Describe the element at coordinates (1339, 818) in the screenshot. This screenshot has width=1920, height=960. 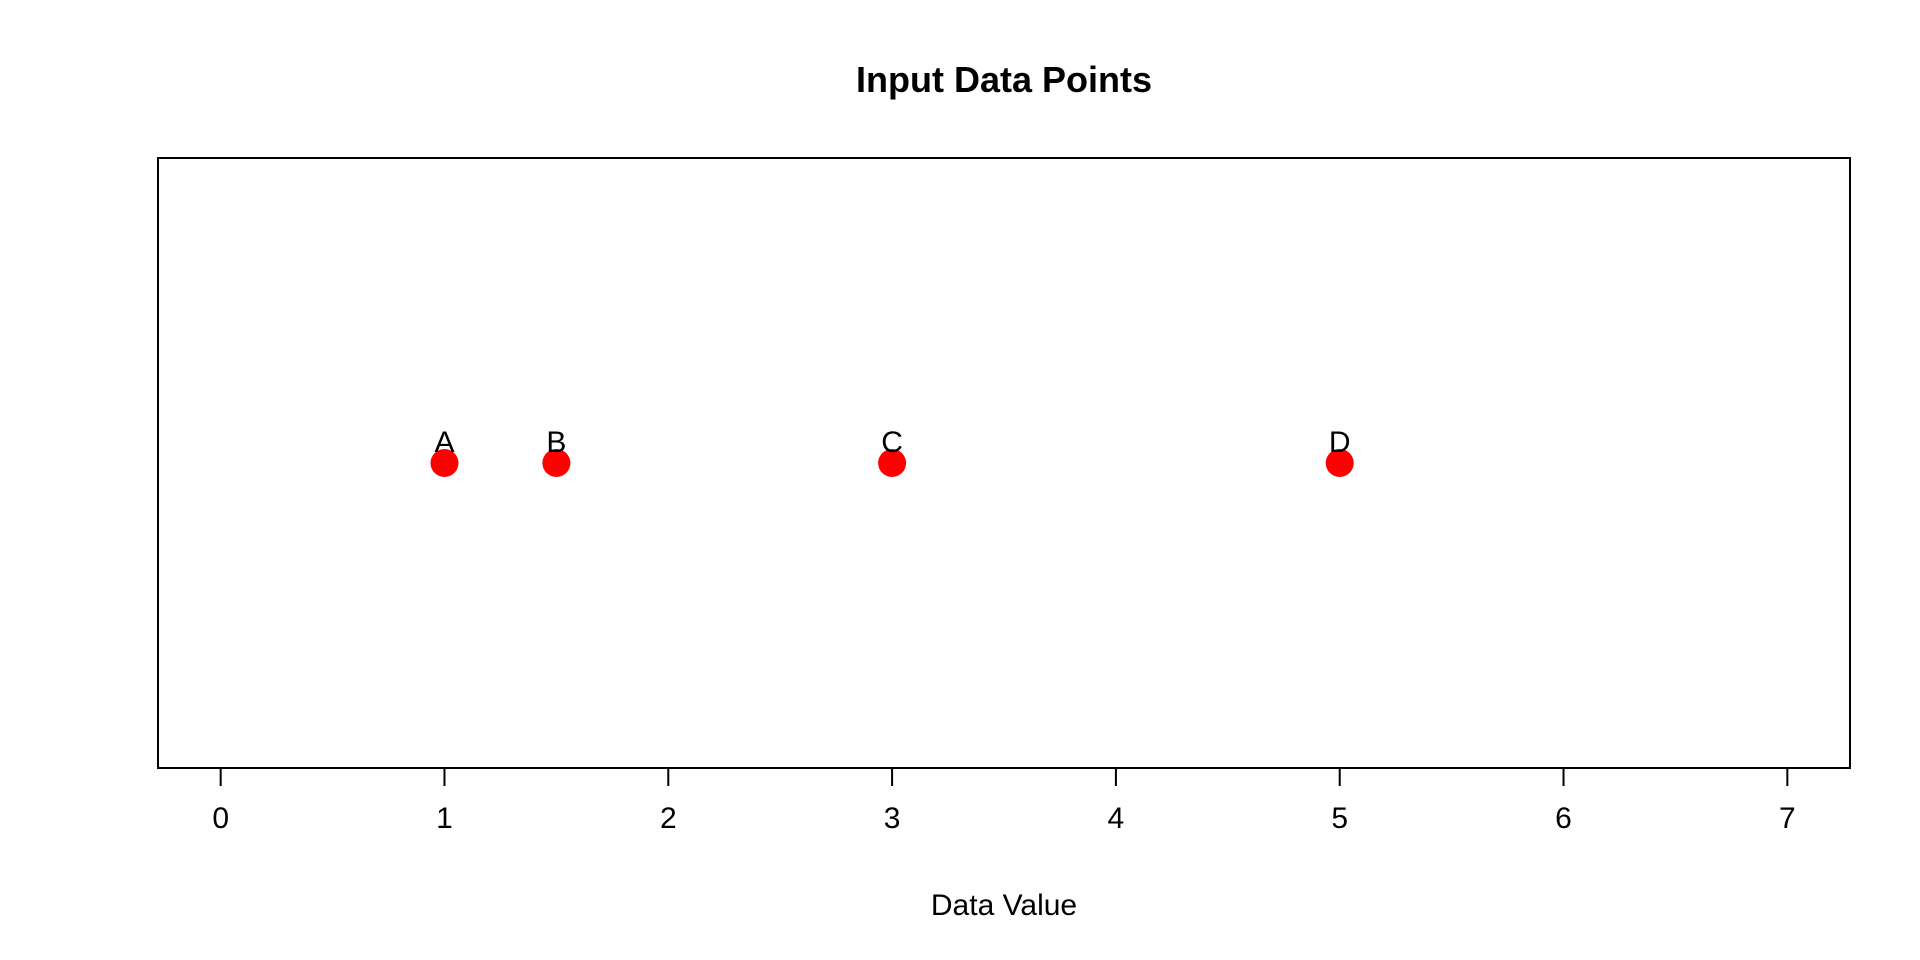
I see `x-tick-label: 5` at that location.